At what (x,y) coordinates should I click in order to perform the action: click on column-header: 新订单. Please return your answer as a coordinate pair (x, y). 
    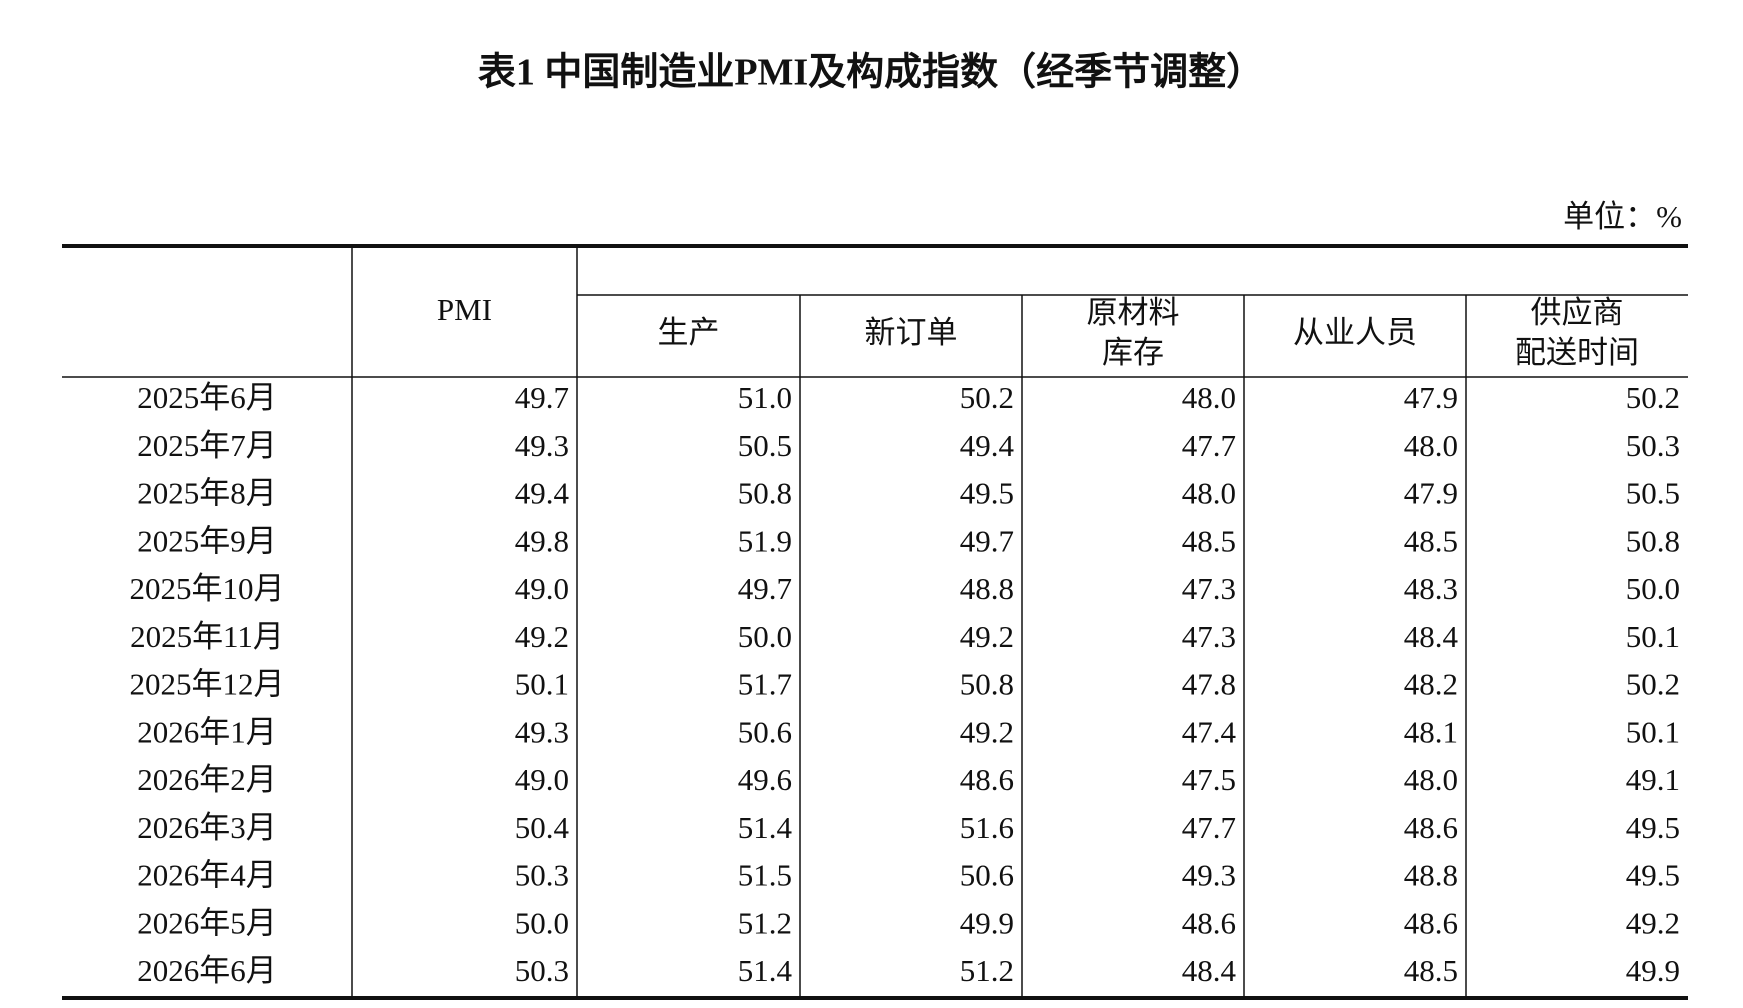
    Looking at the image, I should click on (911, 332).